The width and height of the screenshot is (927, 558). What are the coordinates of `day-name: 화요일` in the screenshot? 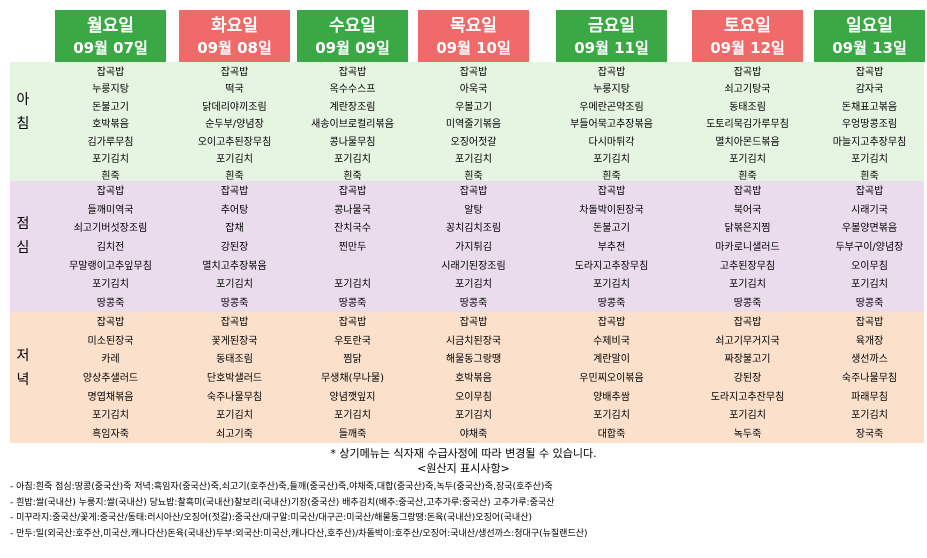 It's located at (234, 26).